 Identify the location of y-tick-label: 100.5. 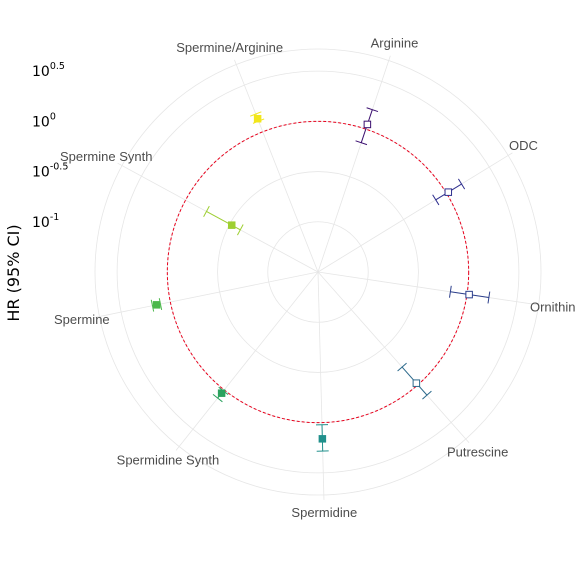
(48, 70).